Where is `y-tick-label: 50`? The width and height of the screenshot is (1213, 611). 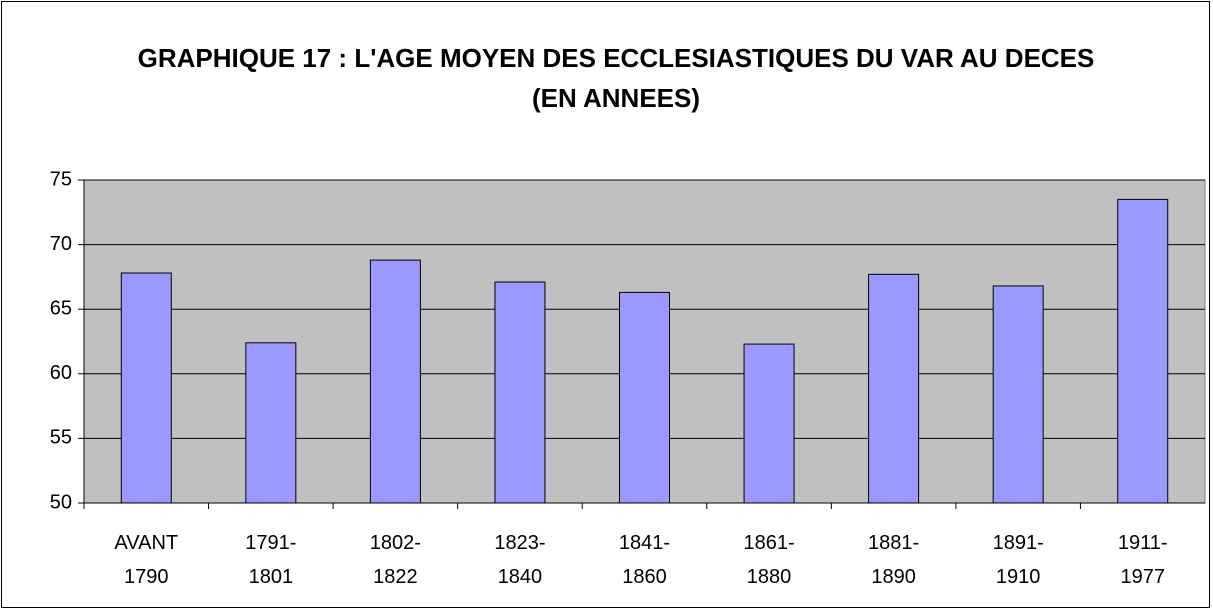 y-tick-label: 50 is located at coordinates (61, 502).